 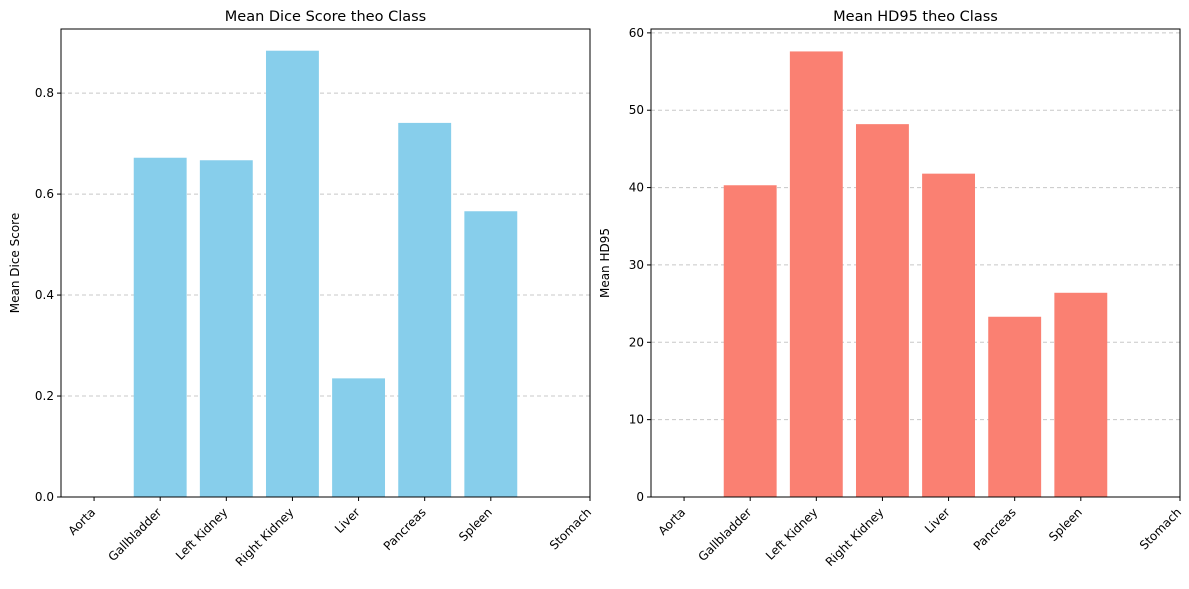 I want to click on y-tick-label: 0.2, so click(x=44, y=396).